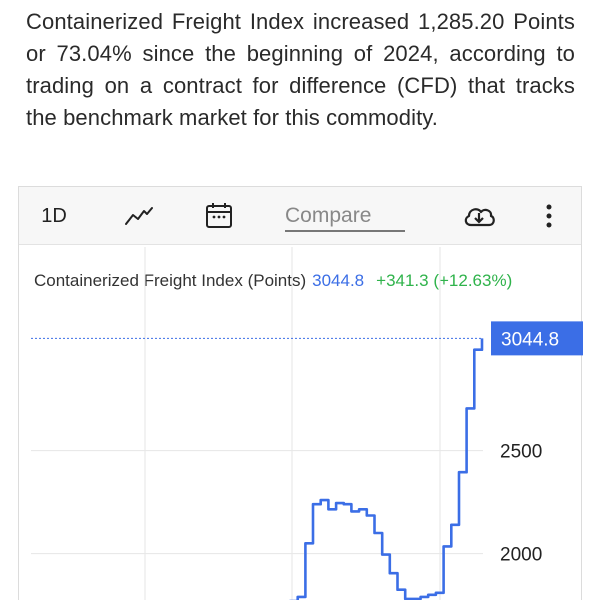 The image size is (600, 600). I want to click on calendar-icon, so click(219, 216).